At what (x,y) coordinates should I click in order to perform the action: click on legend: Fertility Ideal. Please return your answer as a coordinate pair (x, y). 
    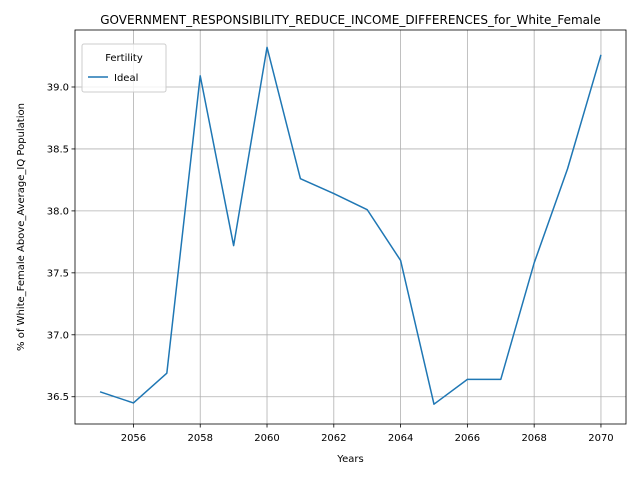
    Looking at the image, I should click on (124, 68).